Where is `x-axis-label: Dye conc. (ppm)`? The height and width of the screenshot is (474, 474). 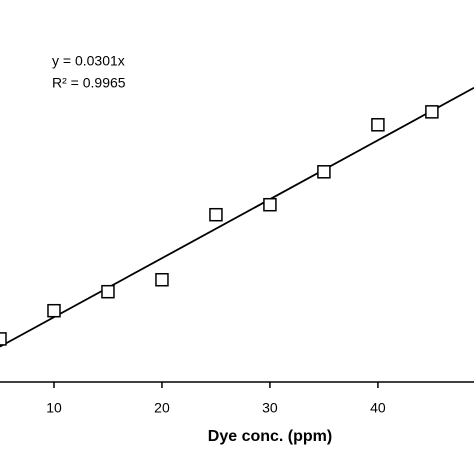 x-axis-label: Dye conc. (ppm) is located at coordinates (270, 436).